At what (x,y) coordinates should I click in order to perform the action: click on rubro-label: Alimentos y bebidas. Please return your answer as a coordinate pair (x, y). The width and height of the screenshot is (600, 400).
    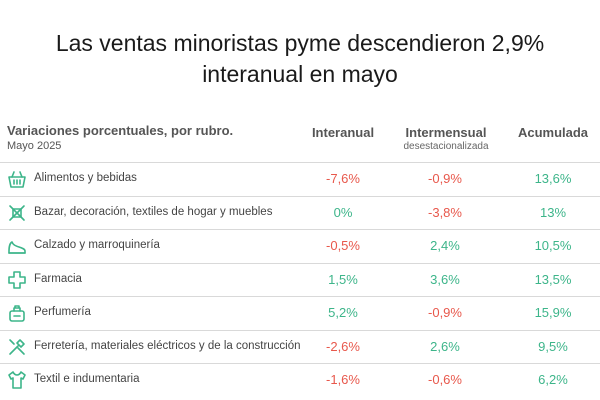
    Looking at the image, I should click on (85, 178).